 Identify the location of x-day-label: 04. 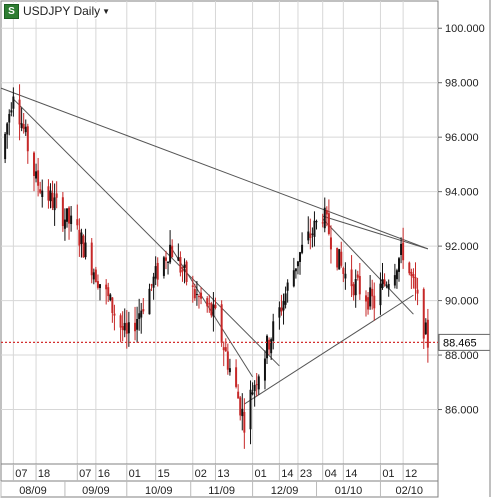
(331, 474).